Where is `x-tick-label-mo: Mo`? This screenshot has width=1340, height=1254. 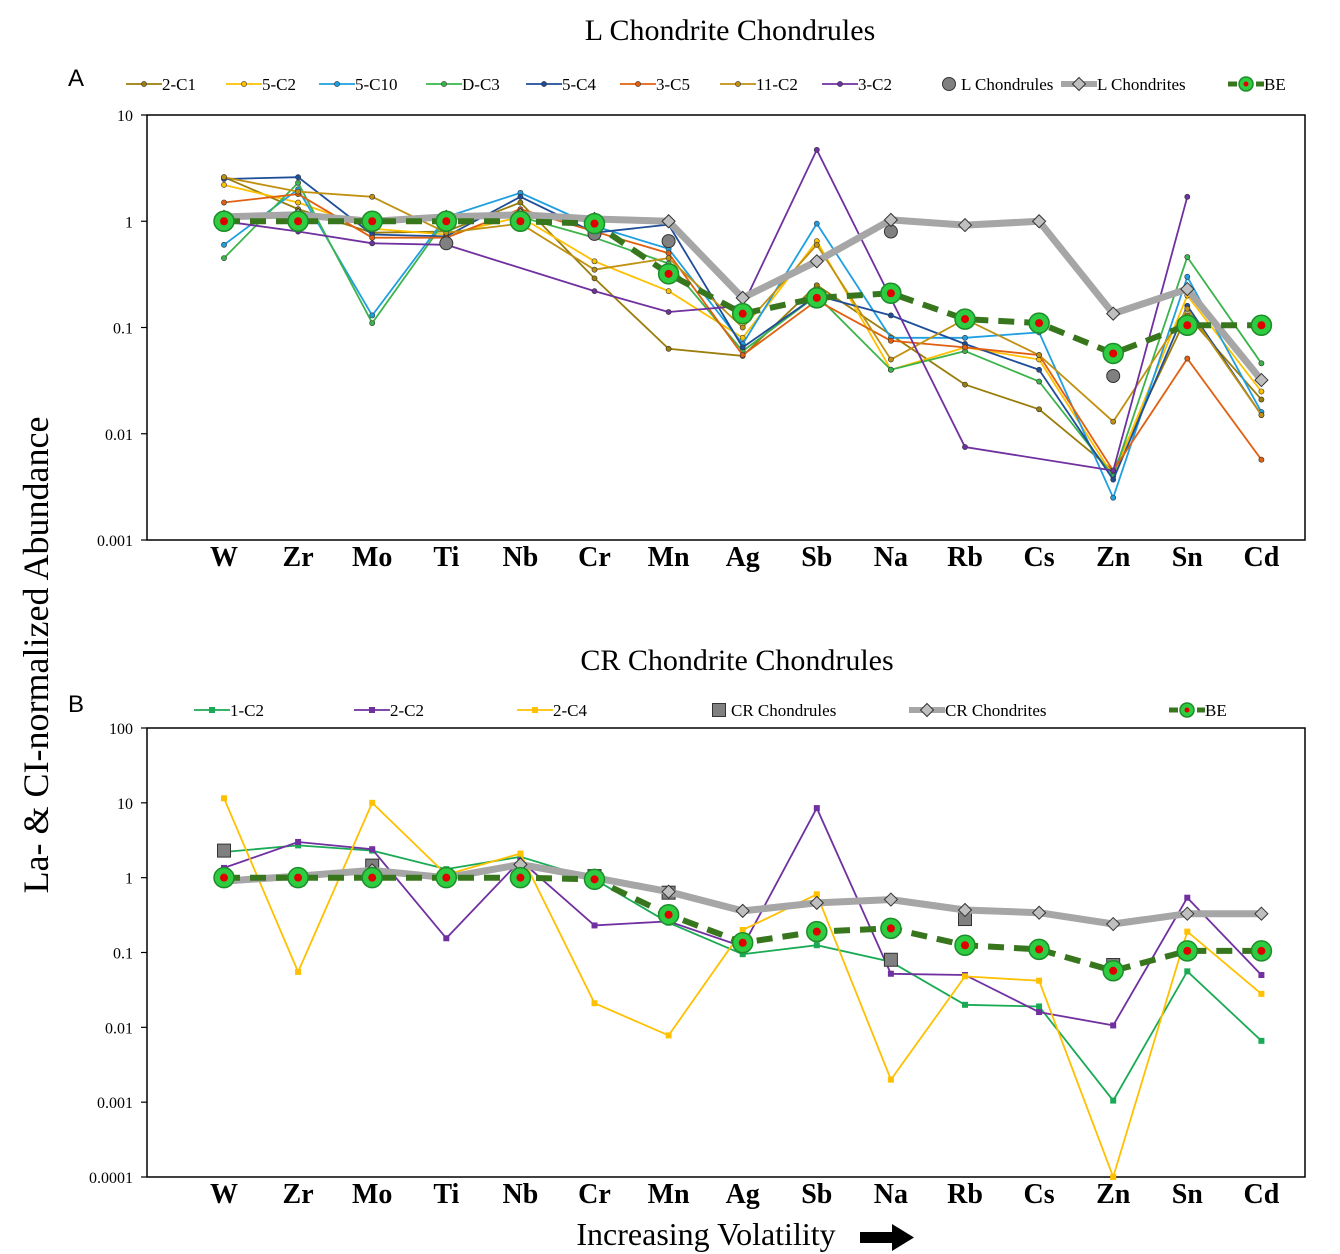 x-tick-label-mo: Mo is located at coordinates (372, 1194).